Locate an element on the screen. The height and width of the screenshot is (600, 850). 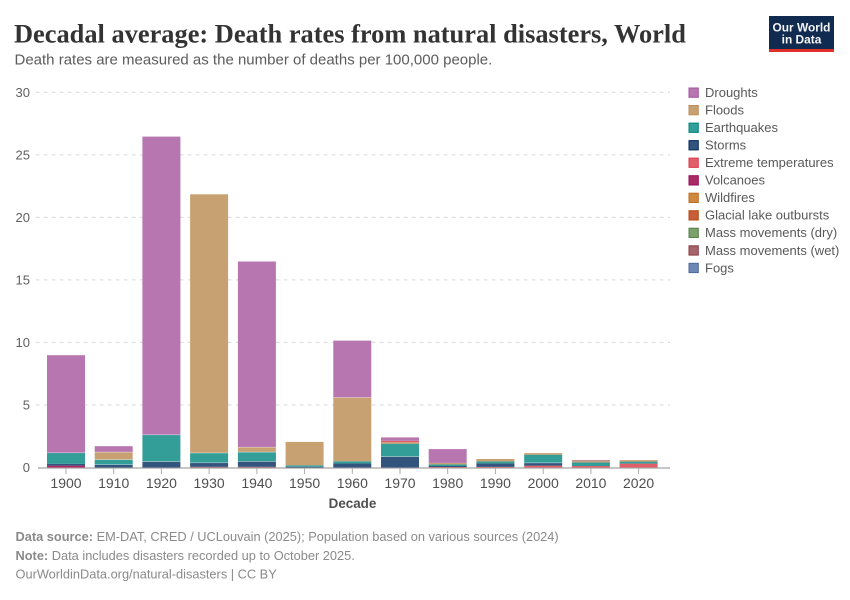
svg-text: 30 is located at coordinates (23, 92).